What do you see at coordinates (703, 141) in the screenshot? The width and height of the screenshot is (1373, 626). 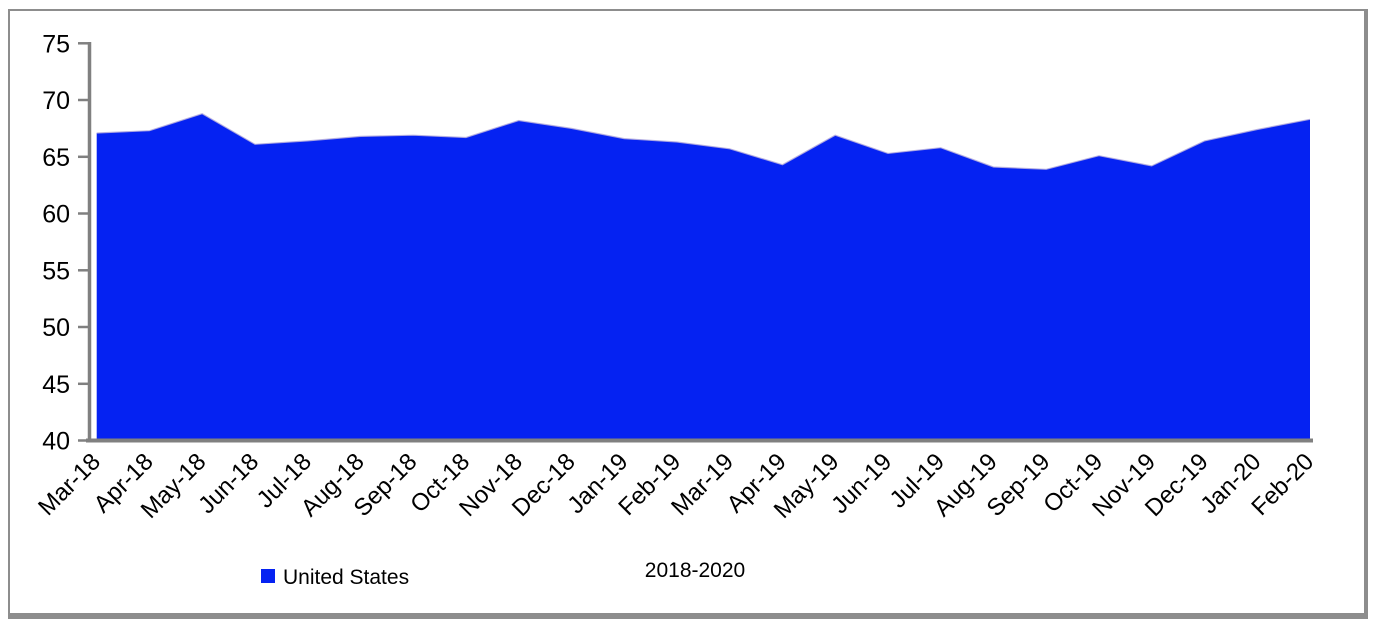 I see `united-states-series-edge` at bounding box center [703, 141].